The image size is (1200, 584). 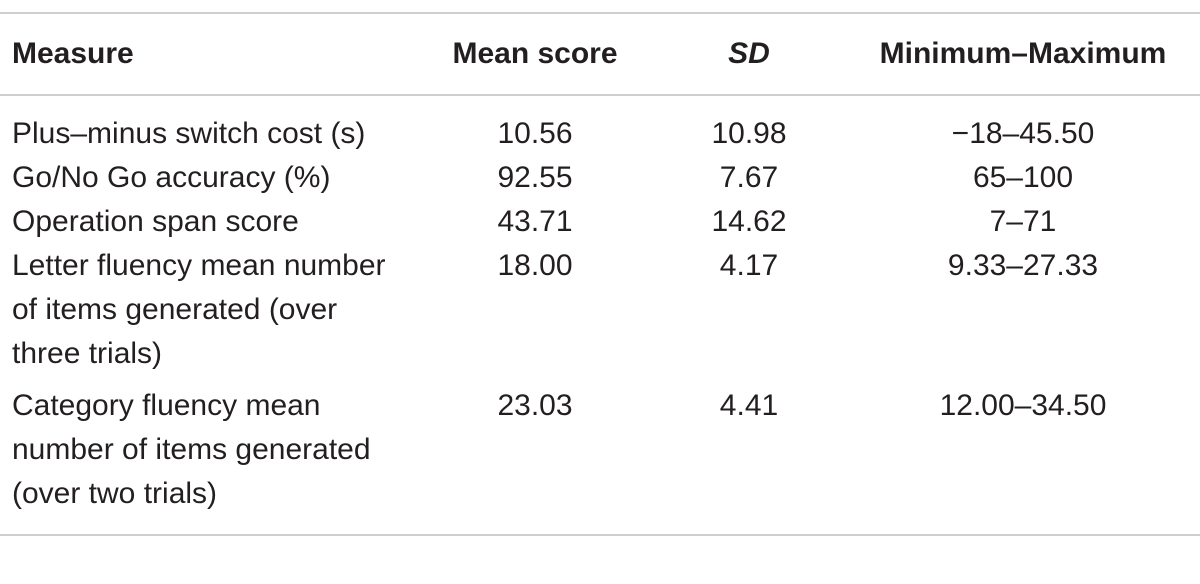 I want to click on cell-sd: 4.17, so click(x=749, y=265).